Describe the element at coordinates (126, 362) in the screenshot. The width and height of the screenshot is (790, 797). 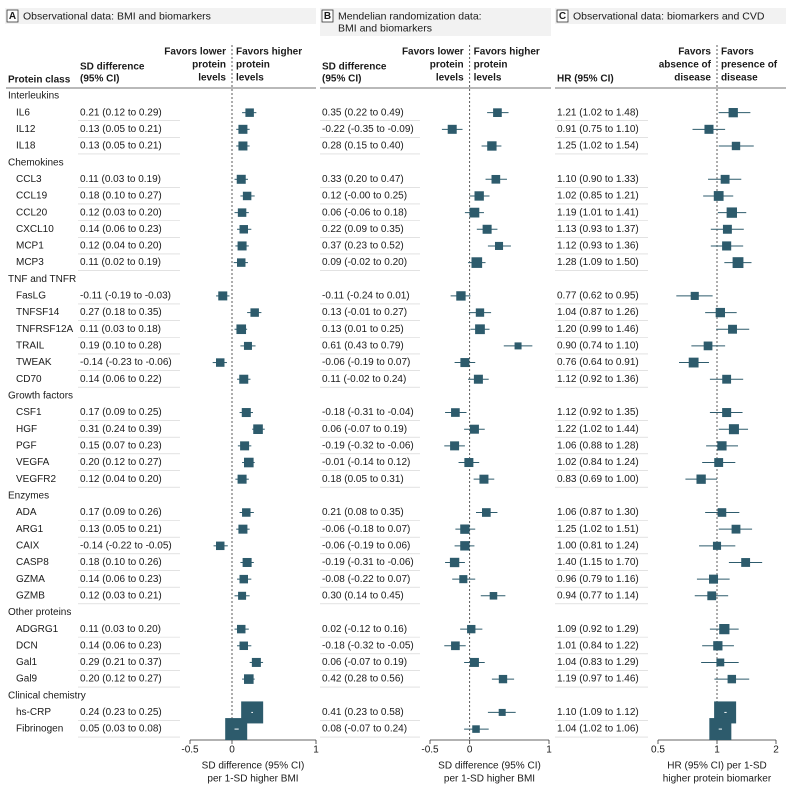
I see `ci-label: -0.14 (-0.23 to -0.06)` at that location.